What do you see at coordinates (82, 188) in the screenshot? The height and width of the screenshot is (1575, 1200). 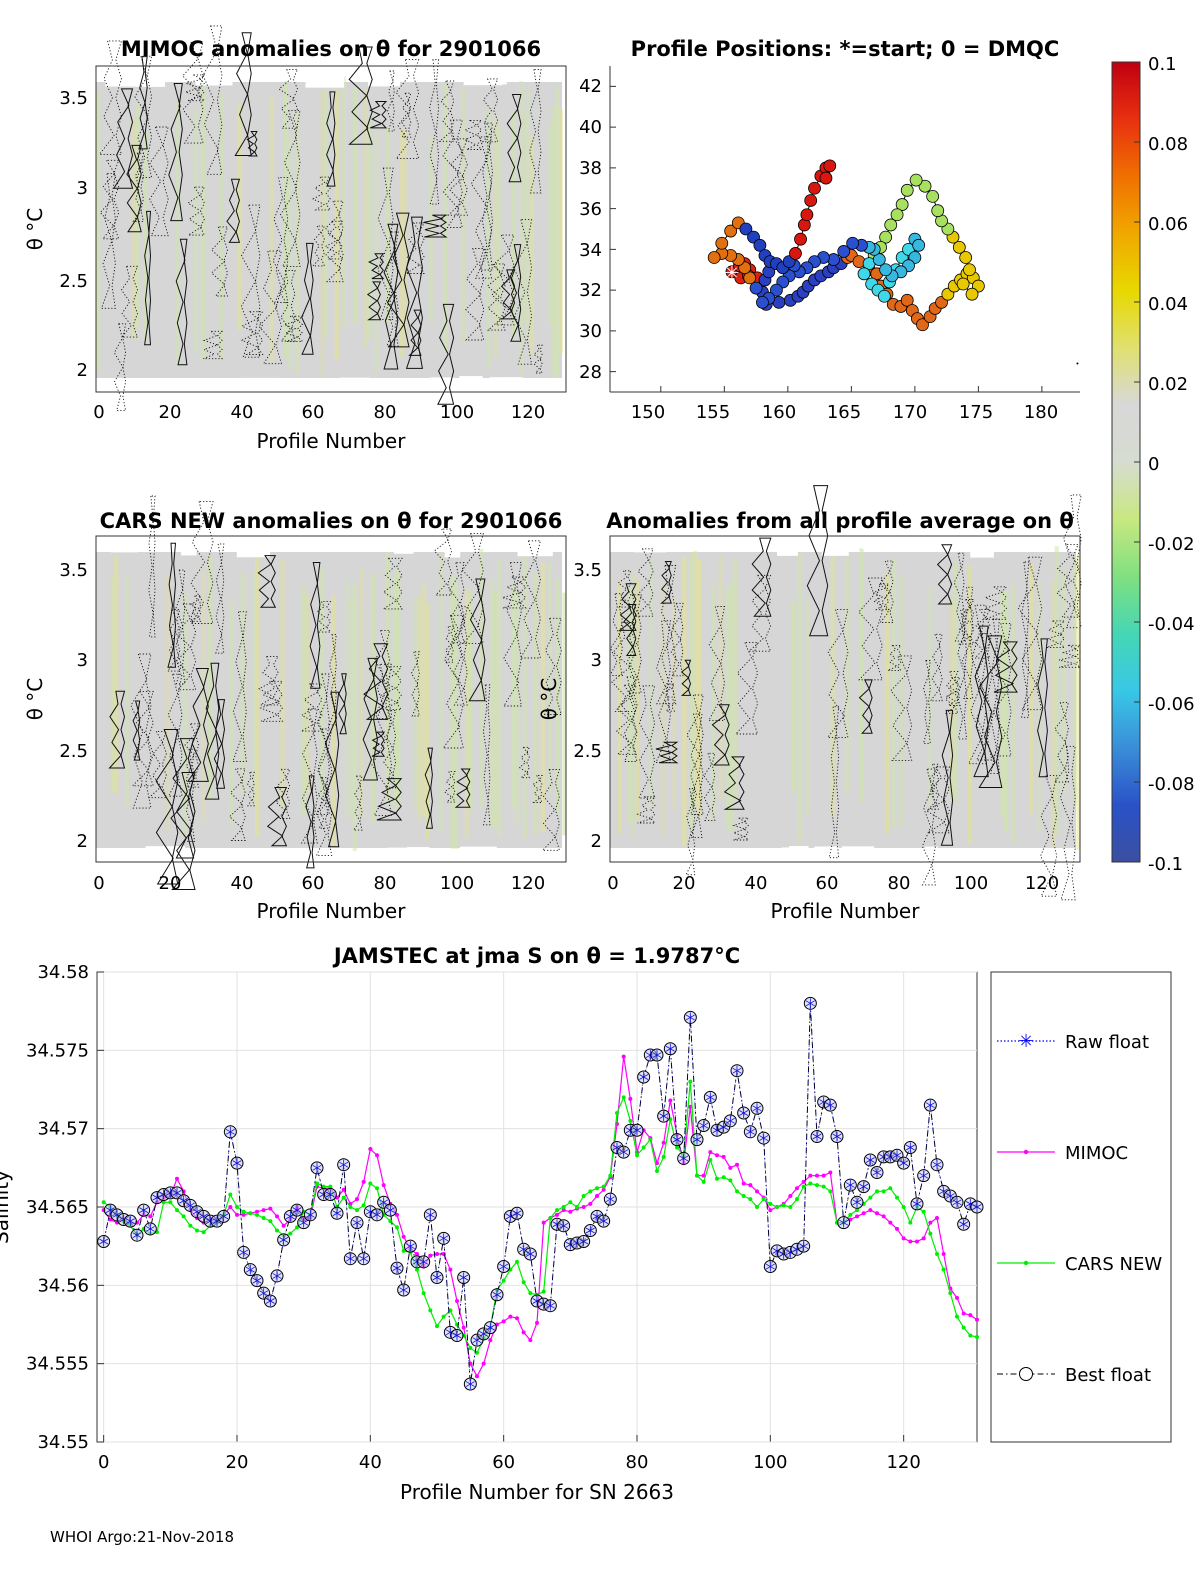 I see `mimoc-ytick: 3` at bounding box center [82, 188].